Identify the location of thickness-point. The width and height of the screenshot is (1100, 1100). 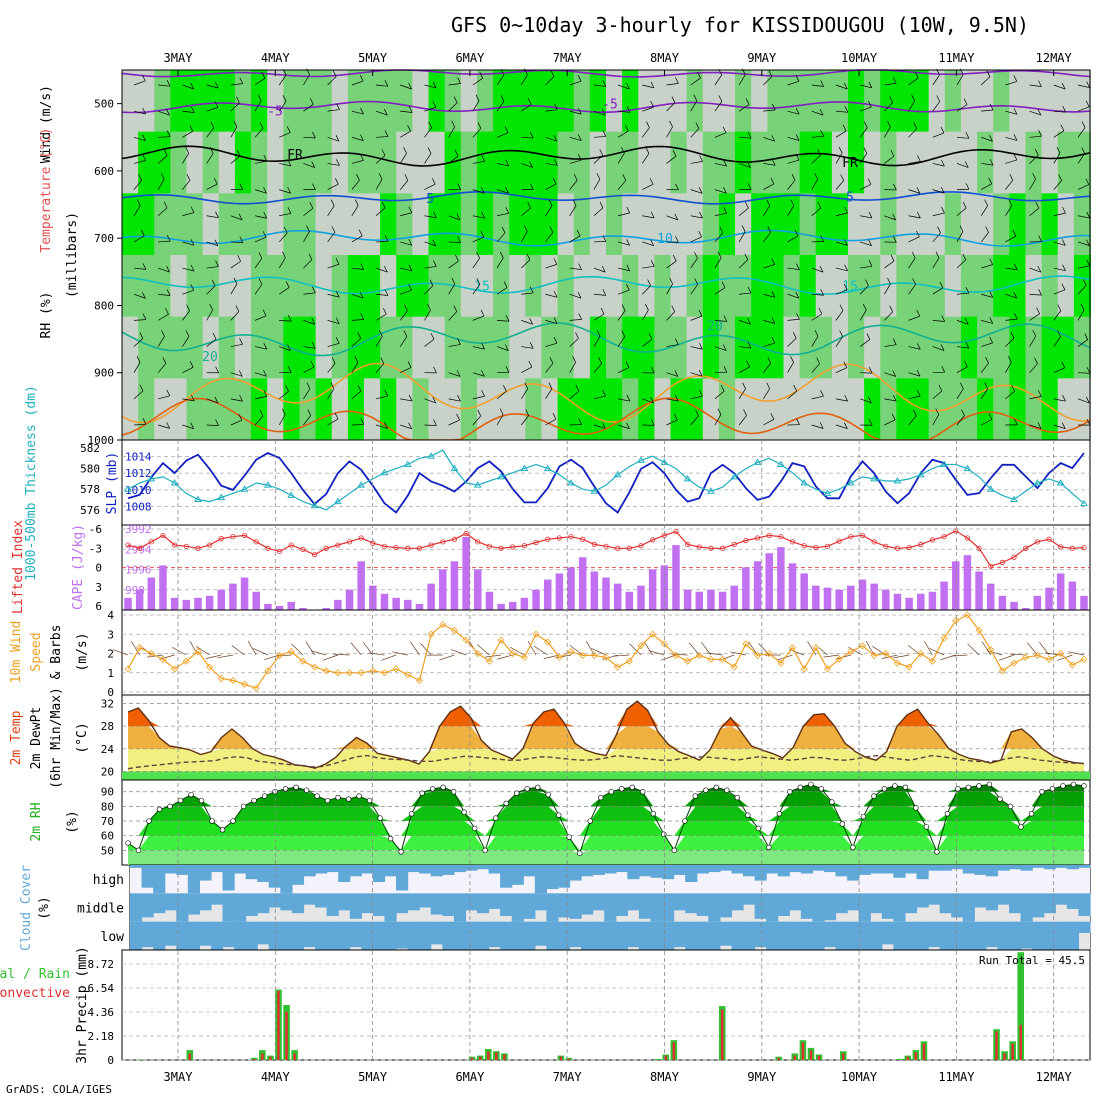
(407, 463).